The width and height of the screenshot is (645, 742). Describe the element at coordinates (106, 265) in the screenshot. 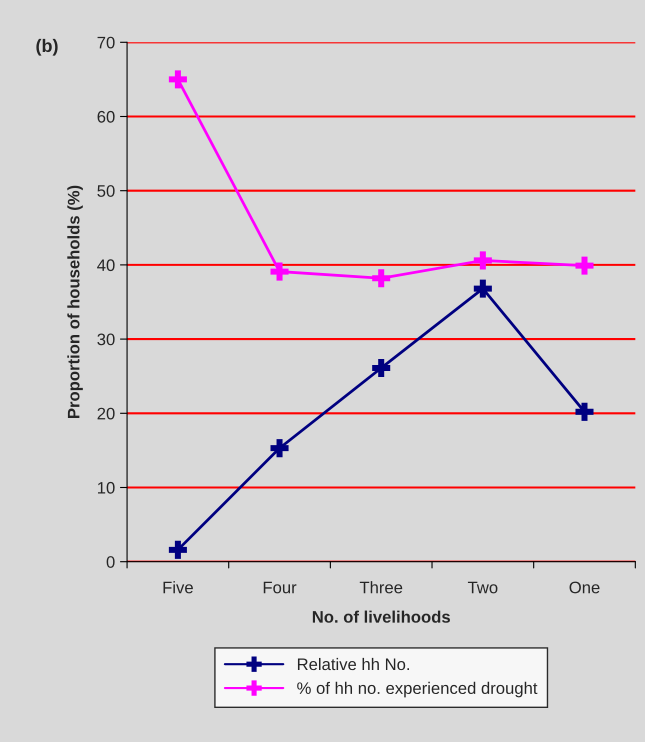

I see `y-tick-label: 40` at that location.